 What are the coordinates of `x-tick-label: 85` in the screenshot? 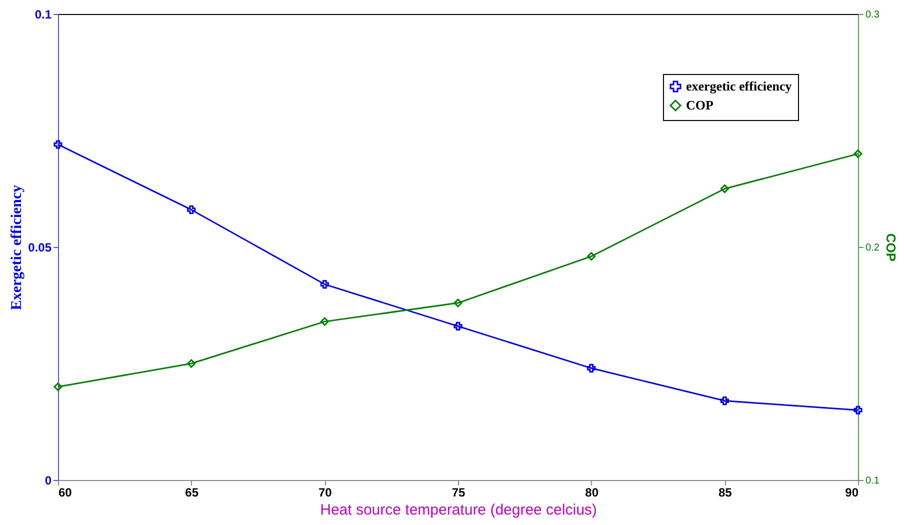 It's located at (725, 493).